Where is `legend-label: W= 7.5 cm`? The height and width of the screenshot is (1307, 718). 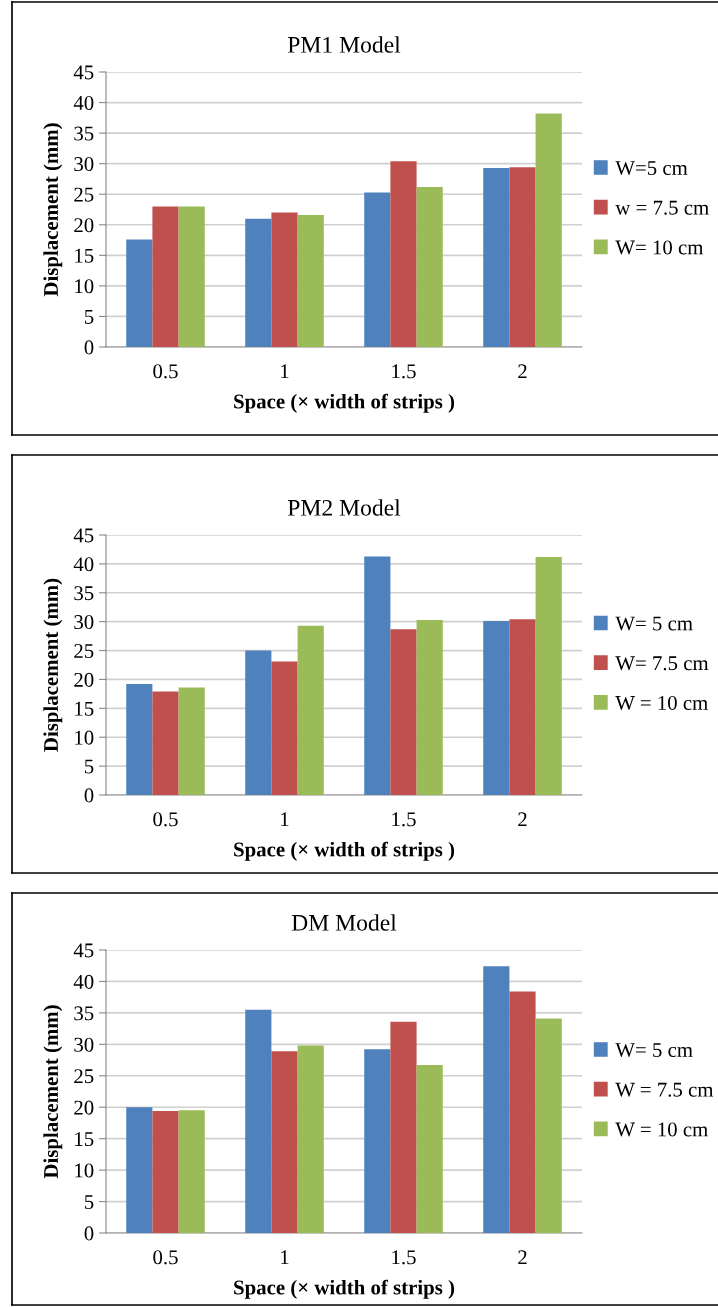 legend-label: W= 7.5 cm is located at coordinates (662, 663).